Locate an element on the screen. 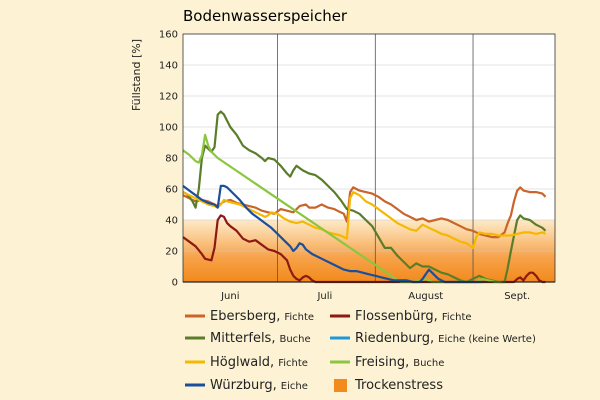  legend-item-hglwald: Höglwald, Fichte is located at coordinates (246, 362).